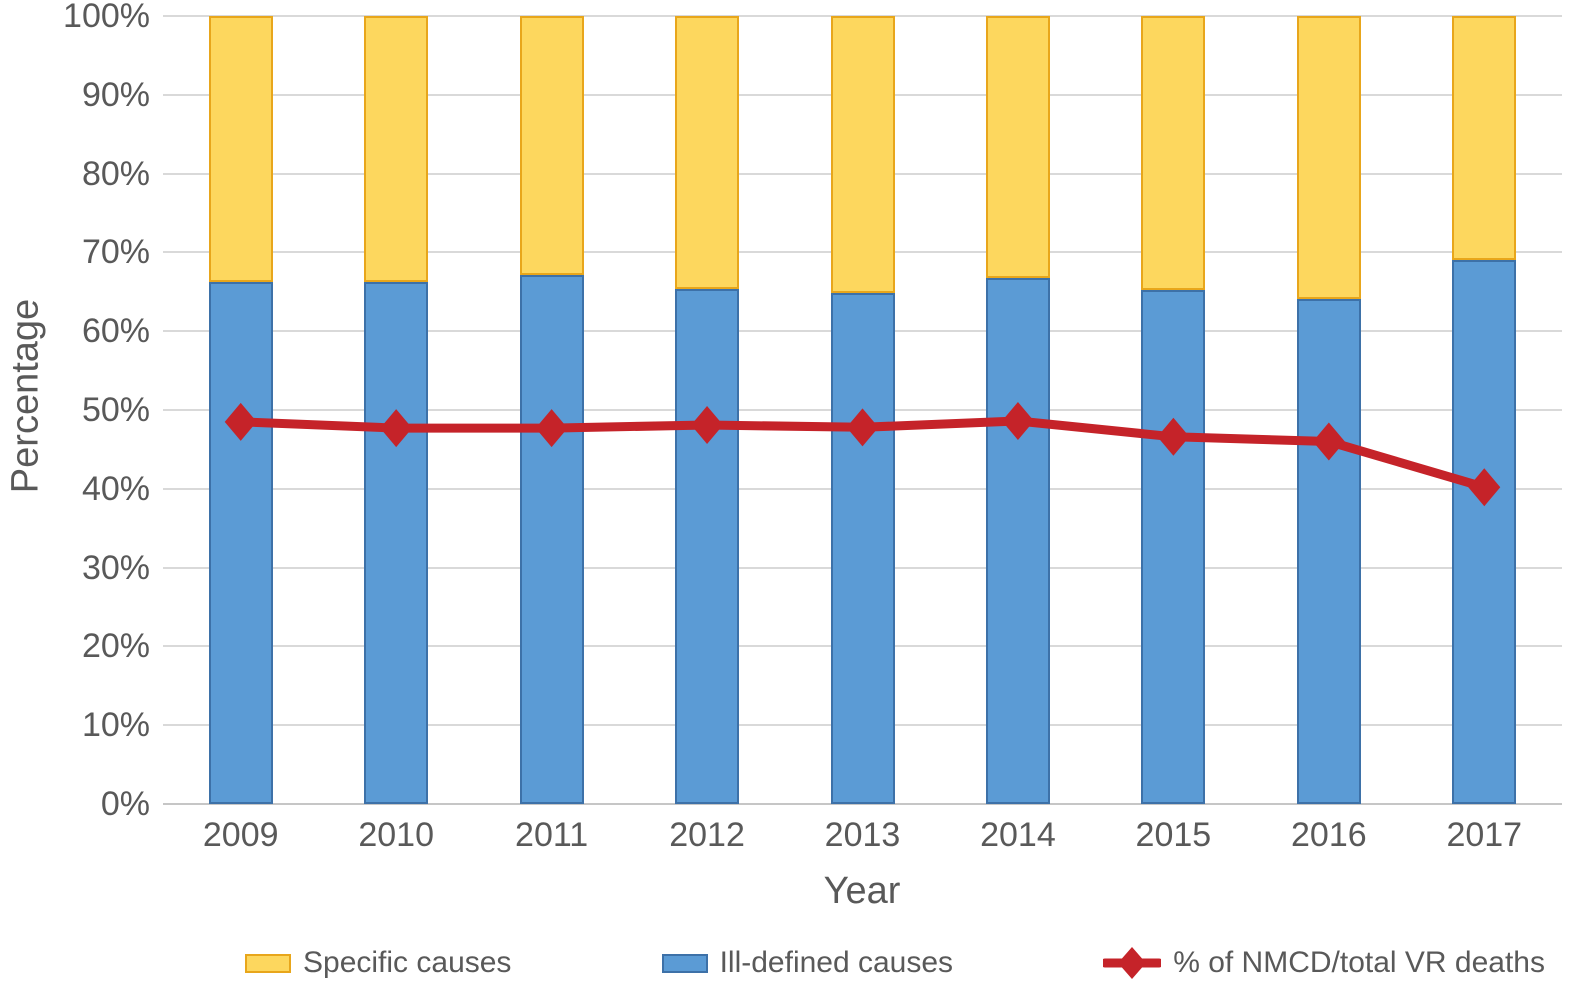 The width and height of the screenshot is (1586, 987). What do you see at coordinates (396, 835) in the screenshot?
I see `x-tick-label: 2010` at bounding box center [396, 835].